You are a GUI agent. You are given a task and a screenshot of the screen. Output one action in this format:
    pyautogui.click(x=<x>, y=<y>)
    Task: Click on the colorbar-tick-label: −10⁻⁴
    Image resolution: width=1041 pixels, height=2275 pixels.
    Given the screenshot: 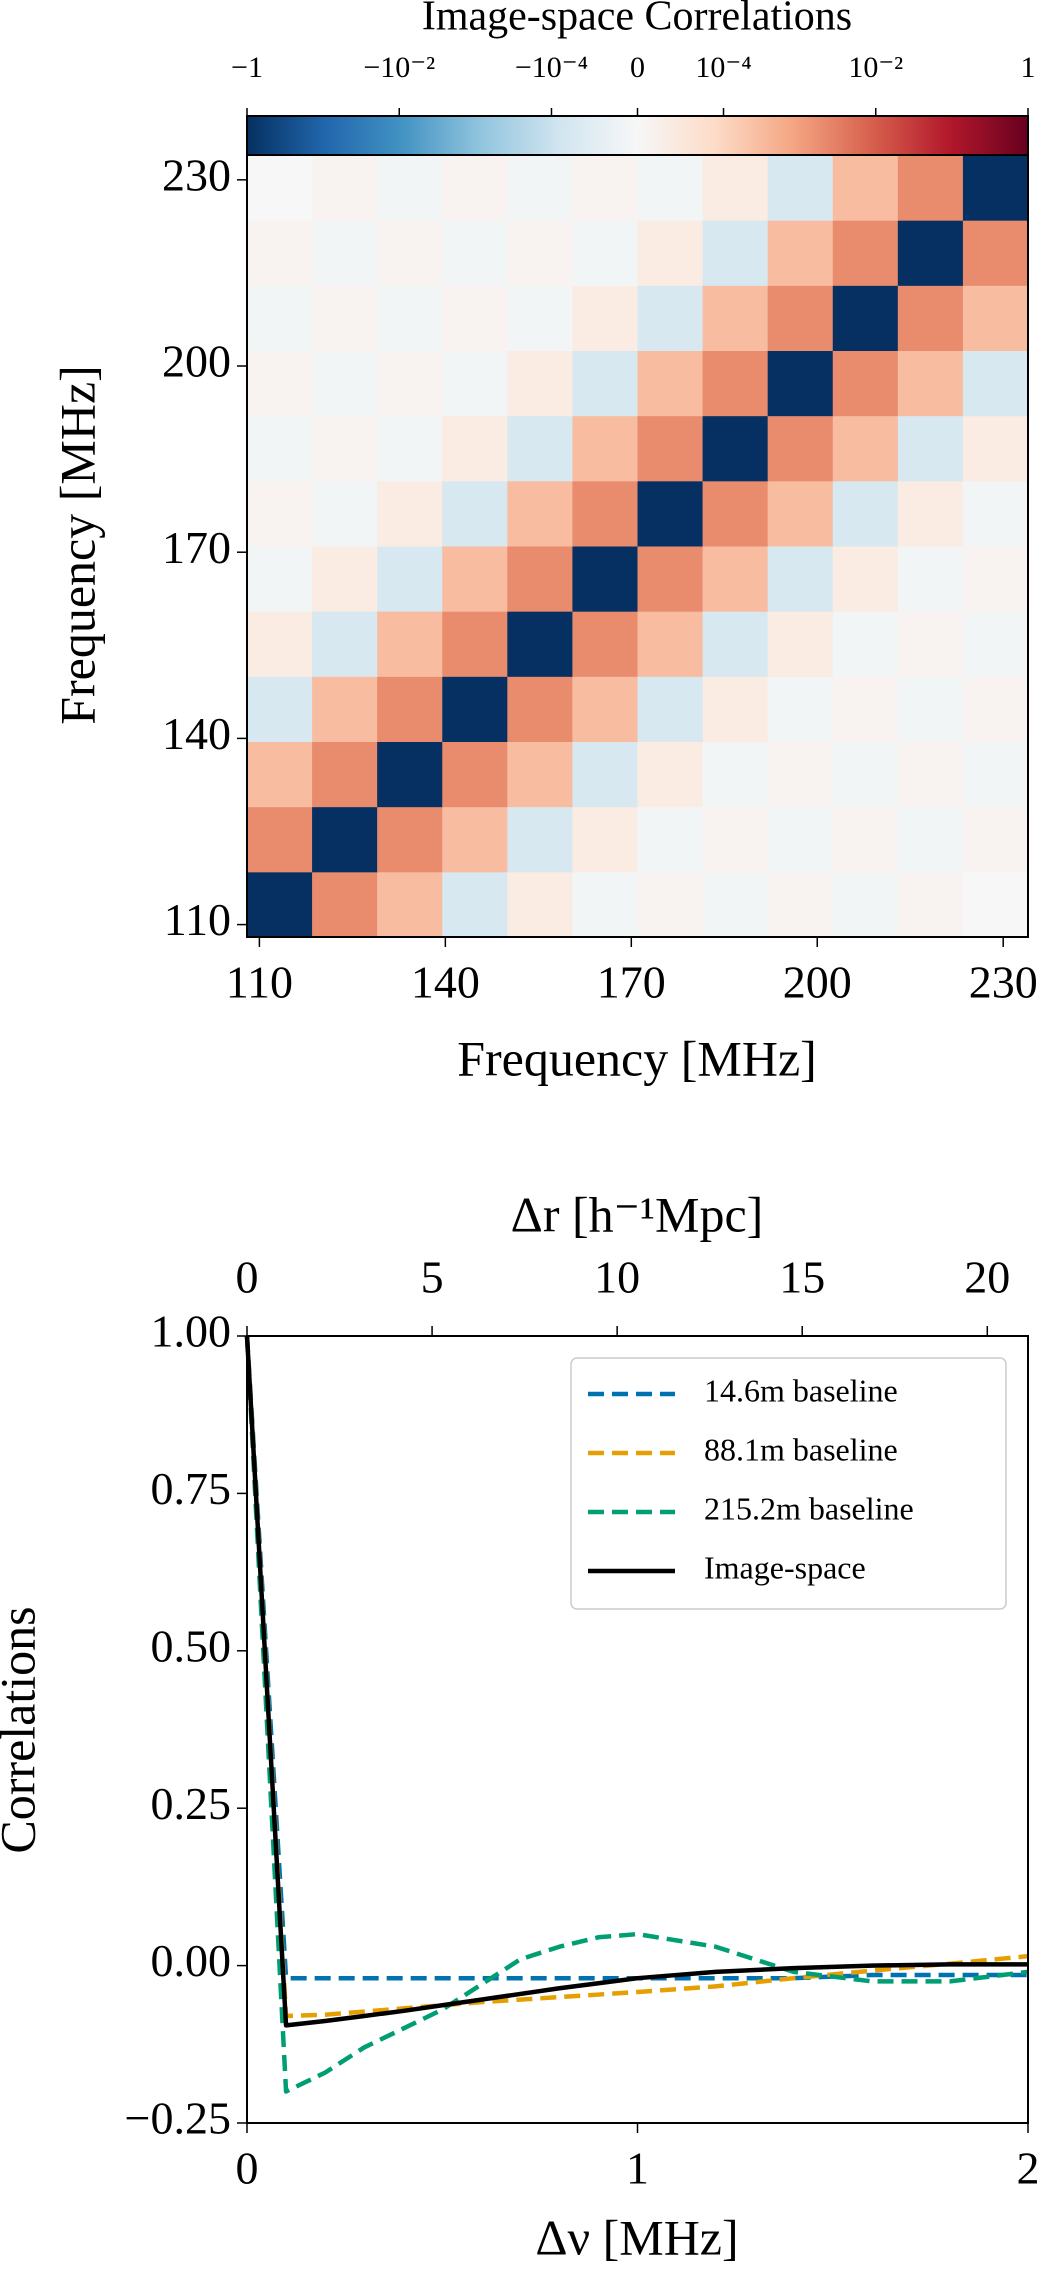 What is the action you would take?
    pyautogui.click(x=551, y=67)
    